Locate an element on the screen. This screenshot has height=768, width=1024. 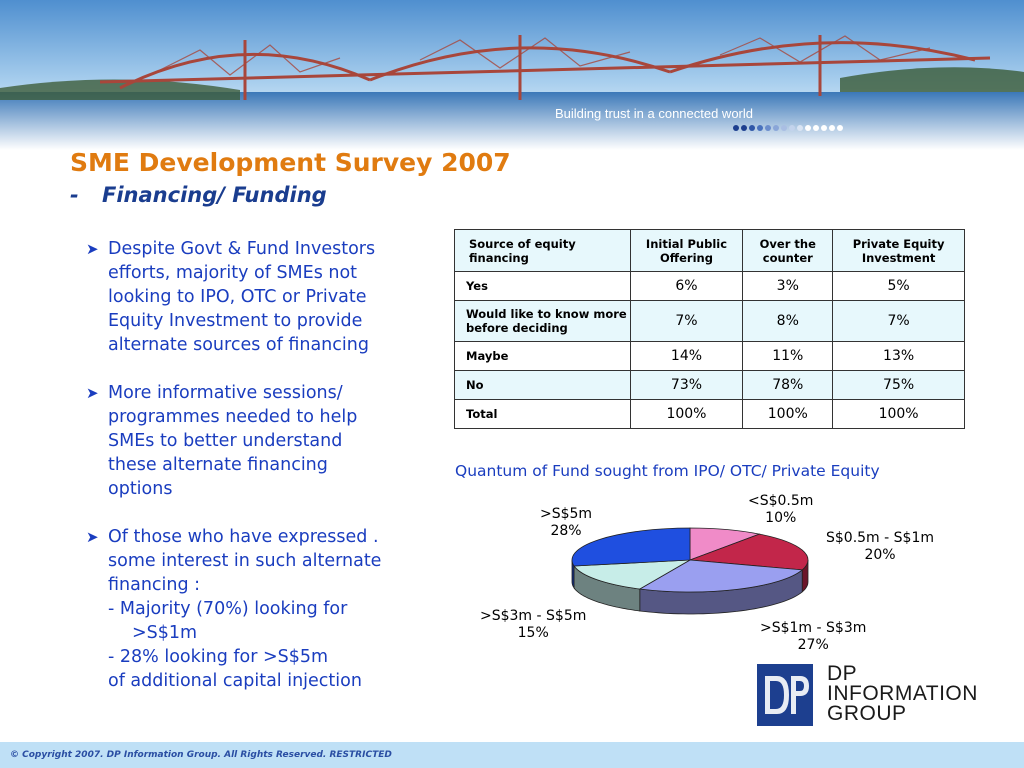
row-label: Yes is located at coordinates (542, 286).